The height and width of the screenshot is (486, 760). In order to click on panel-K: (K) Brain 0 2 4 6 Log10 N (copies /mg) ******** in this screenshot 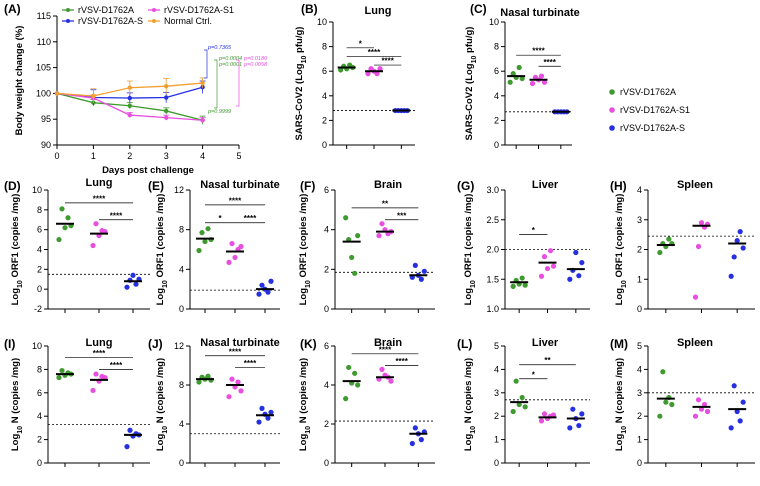, I will do `click(366, 402)`.